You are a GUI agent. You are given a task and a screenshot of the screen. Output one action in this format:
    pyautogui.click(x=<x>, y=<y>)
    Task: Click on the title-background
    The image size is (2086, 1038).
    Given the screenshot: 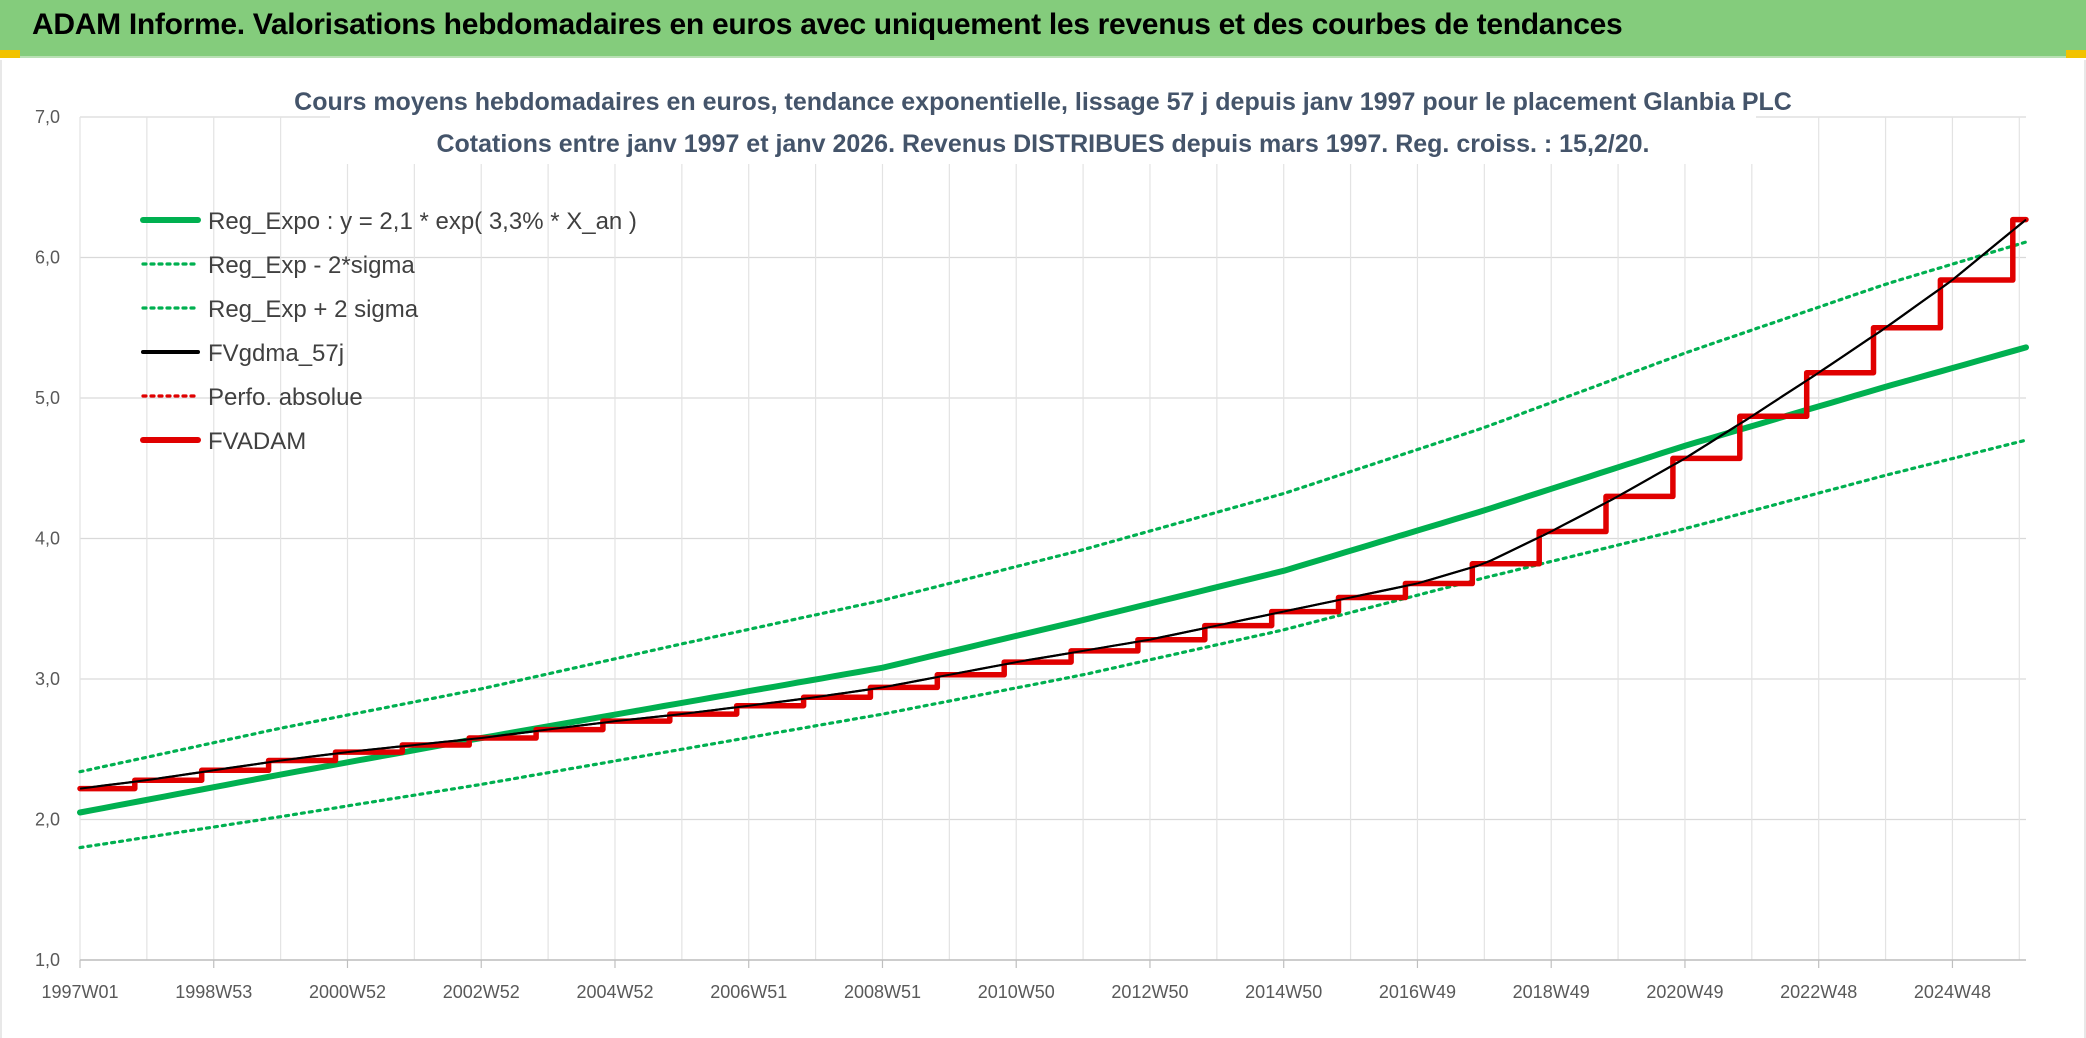 What is the action you would take?
    pyautogui.click(x=1043, y=121)
    